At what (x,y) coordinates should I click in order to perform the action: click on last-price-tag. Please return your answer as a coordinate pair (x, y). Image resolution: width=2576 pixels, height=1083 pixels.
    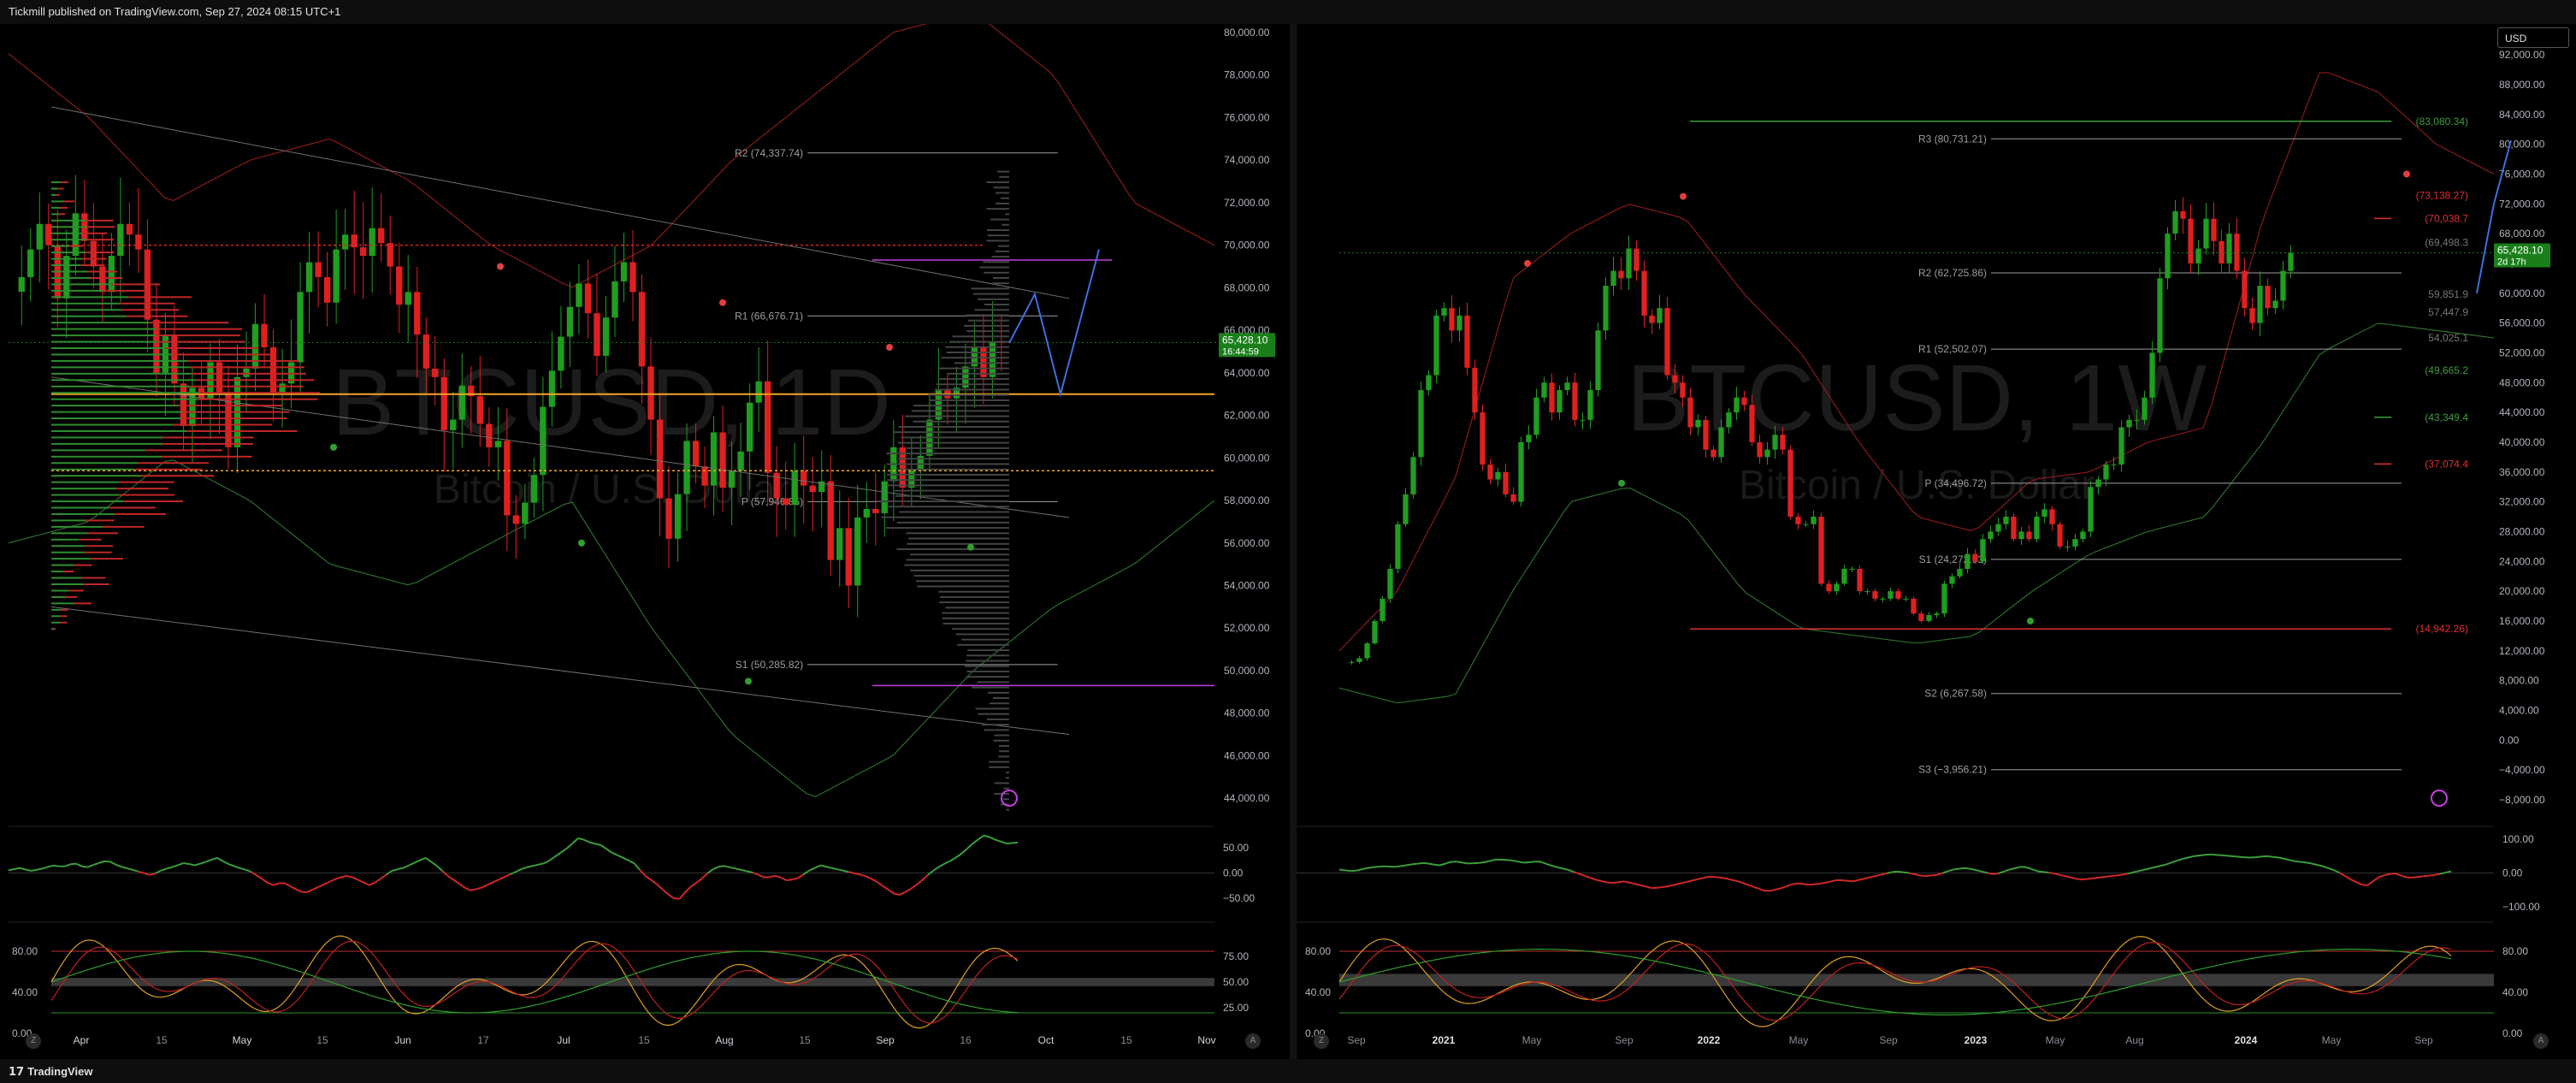
    Looking at the image, I should click on (1247, 345).